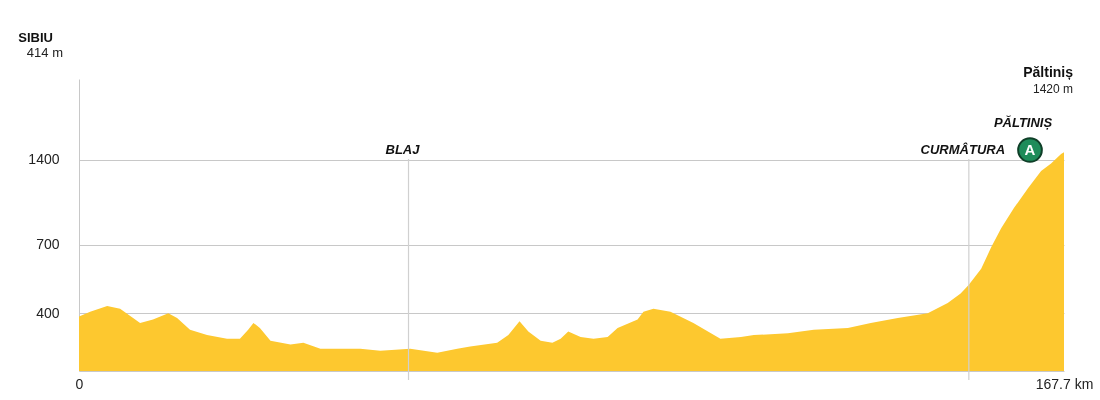 The image size is (1100, 400). Describe the element at coordinates (1048, 72) in the screenshot. I see `text: Păltiniș` at that location.